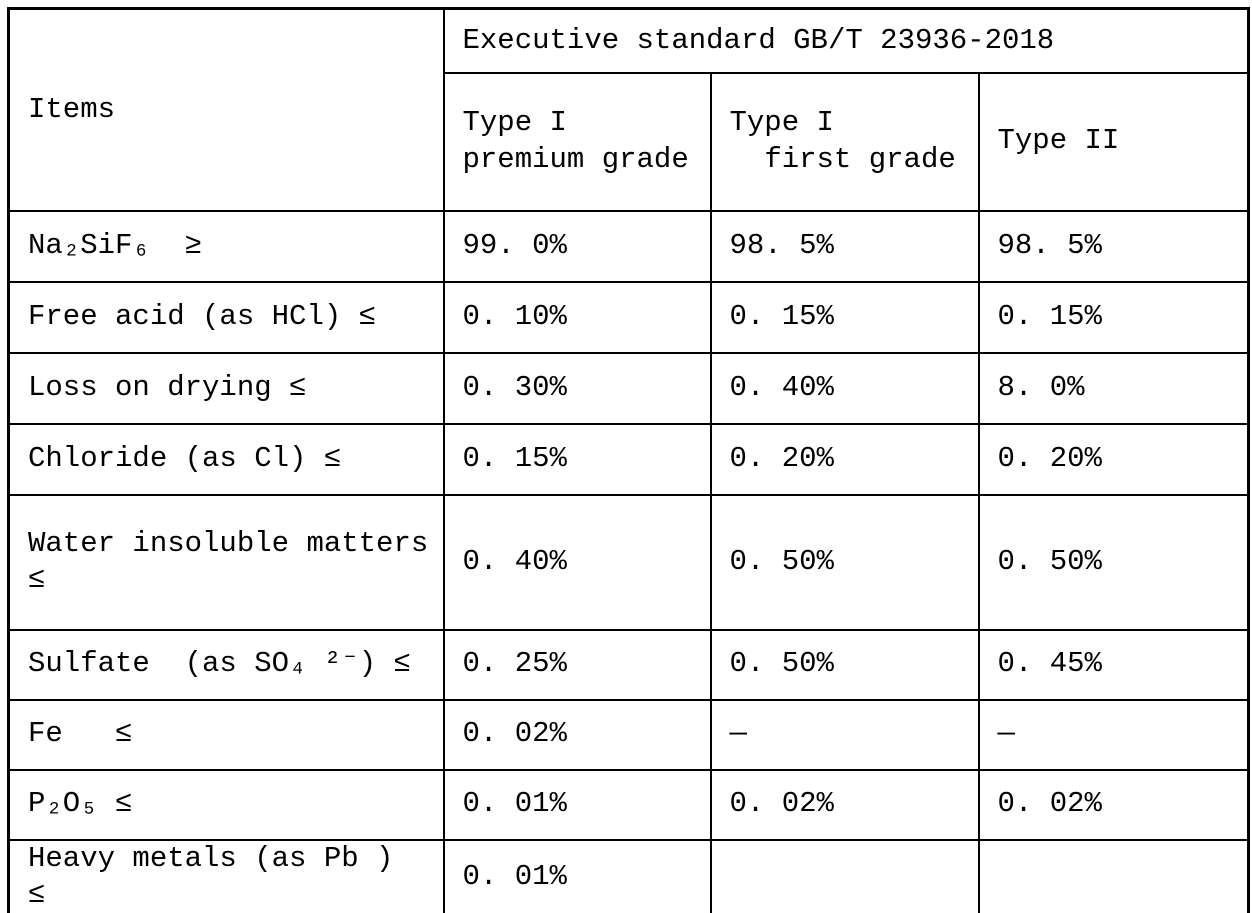 The image size is (1252, 913). Describe the element at coordinates (577, 141) in the screenshot. I see `col-header-type1-premium-grade: Type I premium grade` at that location.